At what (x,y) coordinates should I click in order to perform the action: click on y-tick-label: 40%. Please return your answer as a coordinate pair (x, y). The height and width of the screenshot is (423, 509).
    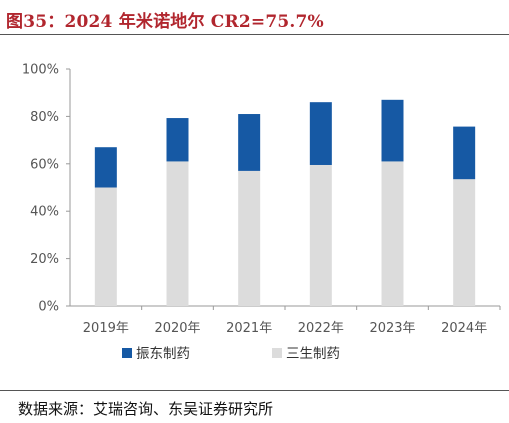
    Looking at the image, I should click on (44, 212).